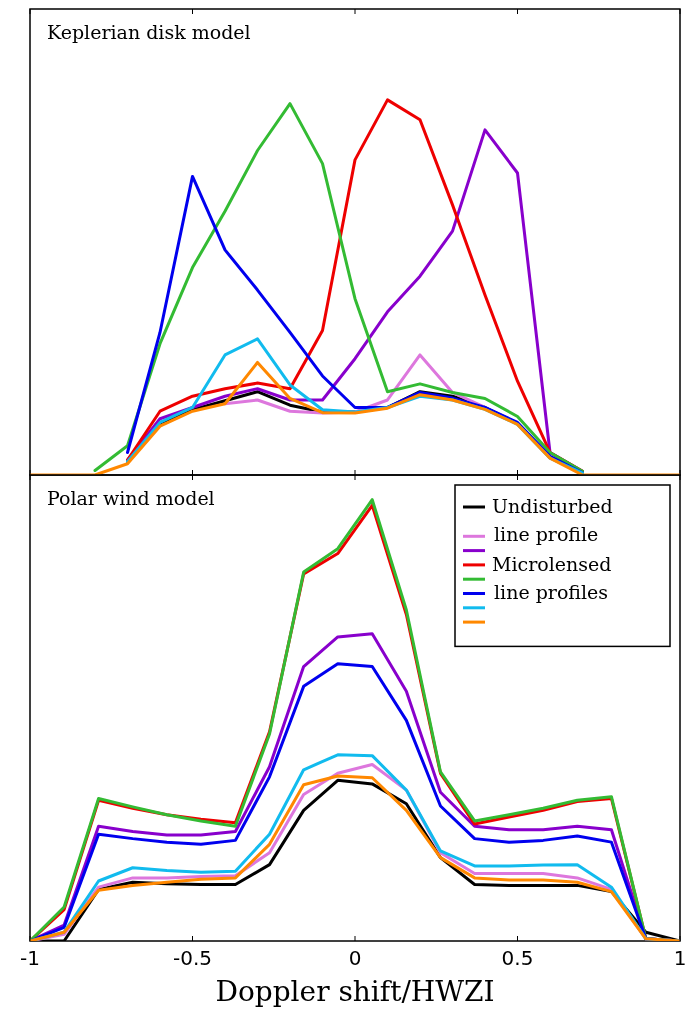 This screenshot has height=1009, width=697. What do you see at coordinates (355, 991) in the screenshot?
I see `x-axis-title: Doppler shift/HWZI` at bounding box center [355, 991].